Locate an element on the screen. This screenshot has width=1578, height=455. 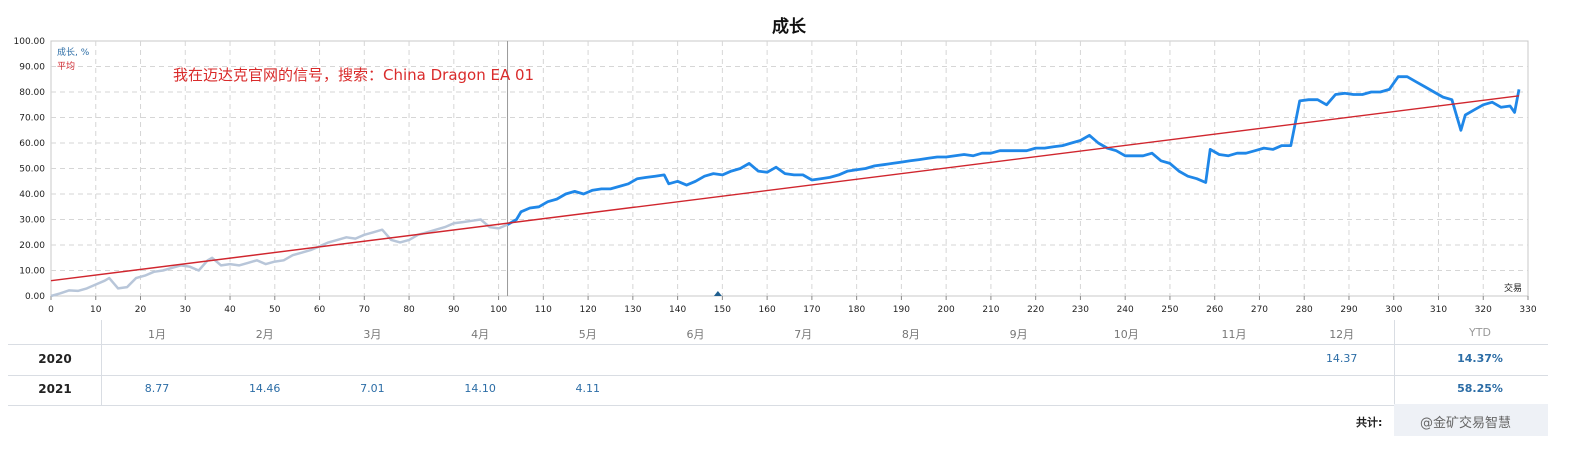
x-tick-label: 190 is located at coordinates (901, 310).